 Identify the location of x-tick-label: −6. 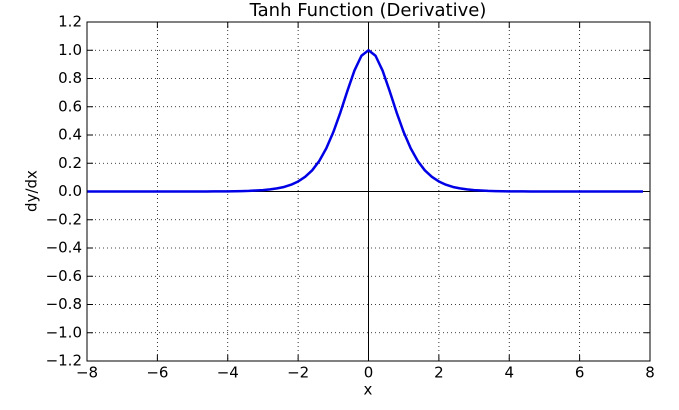
(157, 373).